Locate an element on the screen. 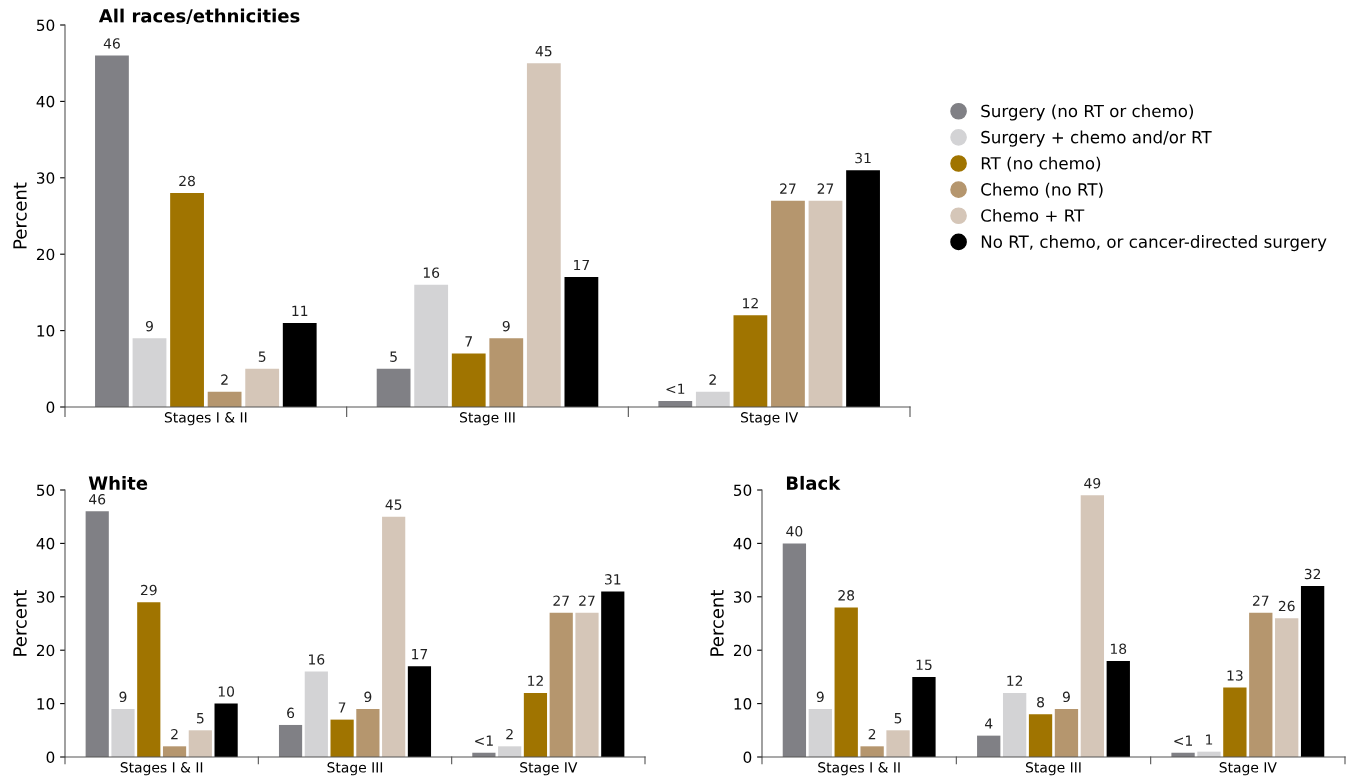  x-tick-label: Stage IV is located at coordinates (549, 769).